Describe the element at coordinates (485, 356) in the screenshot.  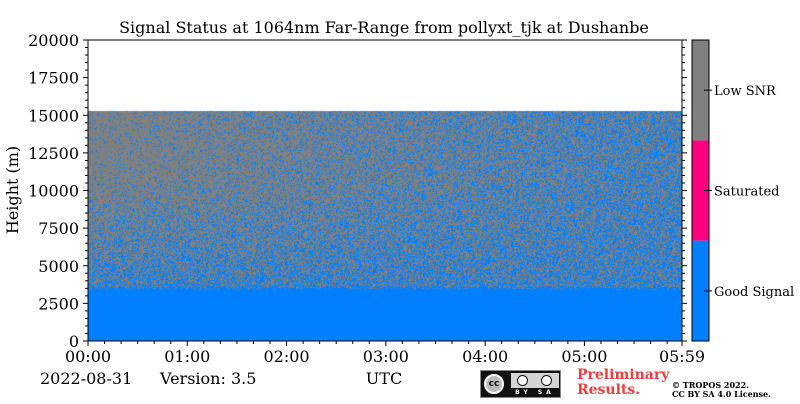
I see `x-tick-label: 04:00` at that location.